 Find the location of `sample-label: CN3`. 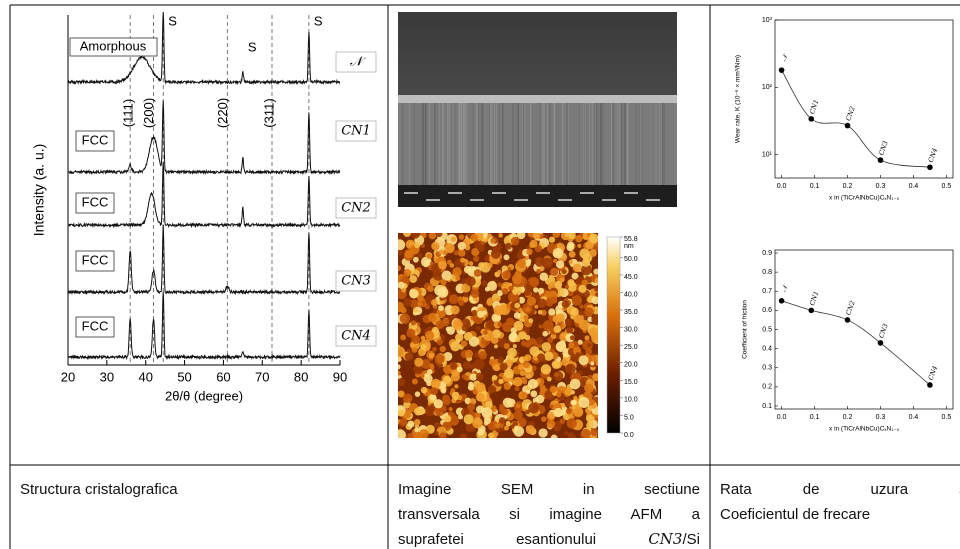

sample-label: CN3 is located at coordinates (356, 281).